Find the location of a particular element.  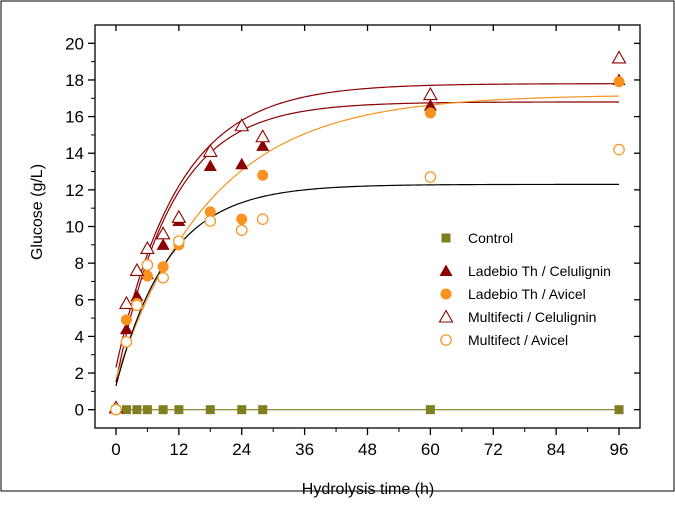

x-tick-label: 72 is located at coordinates (493, 449).